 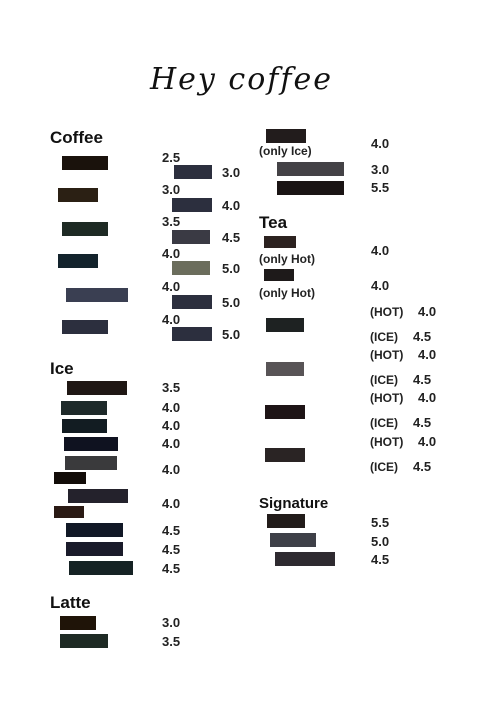 I want to click on signature-price: 4.5, so click(x=380, y=559).